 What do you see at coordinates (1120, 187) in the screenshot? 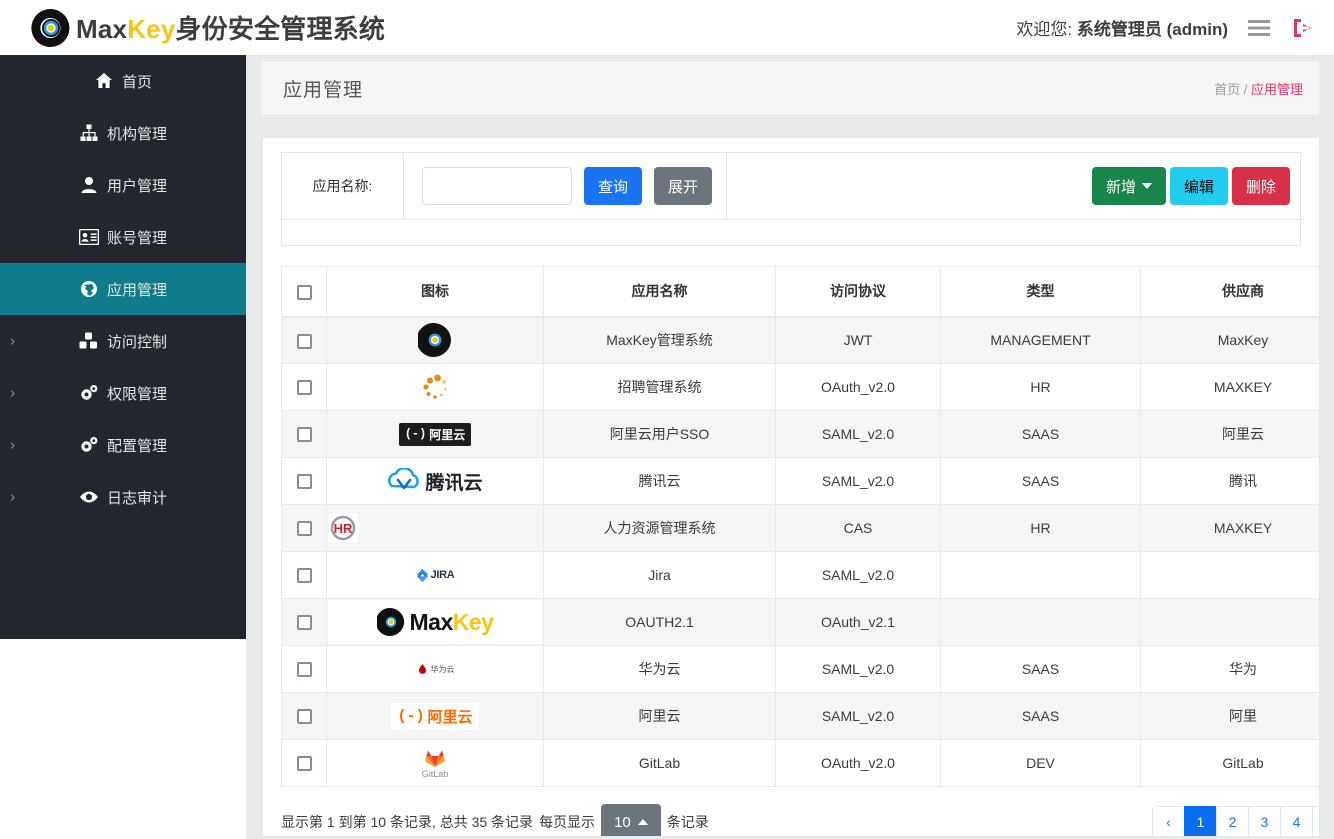
I see `add-button-label: 新增` at bounding box center [1120, 187].